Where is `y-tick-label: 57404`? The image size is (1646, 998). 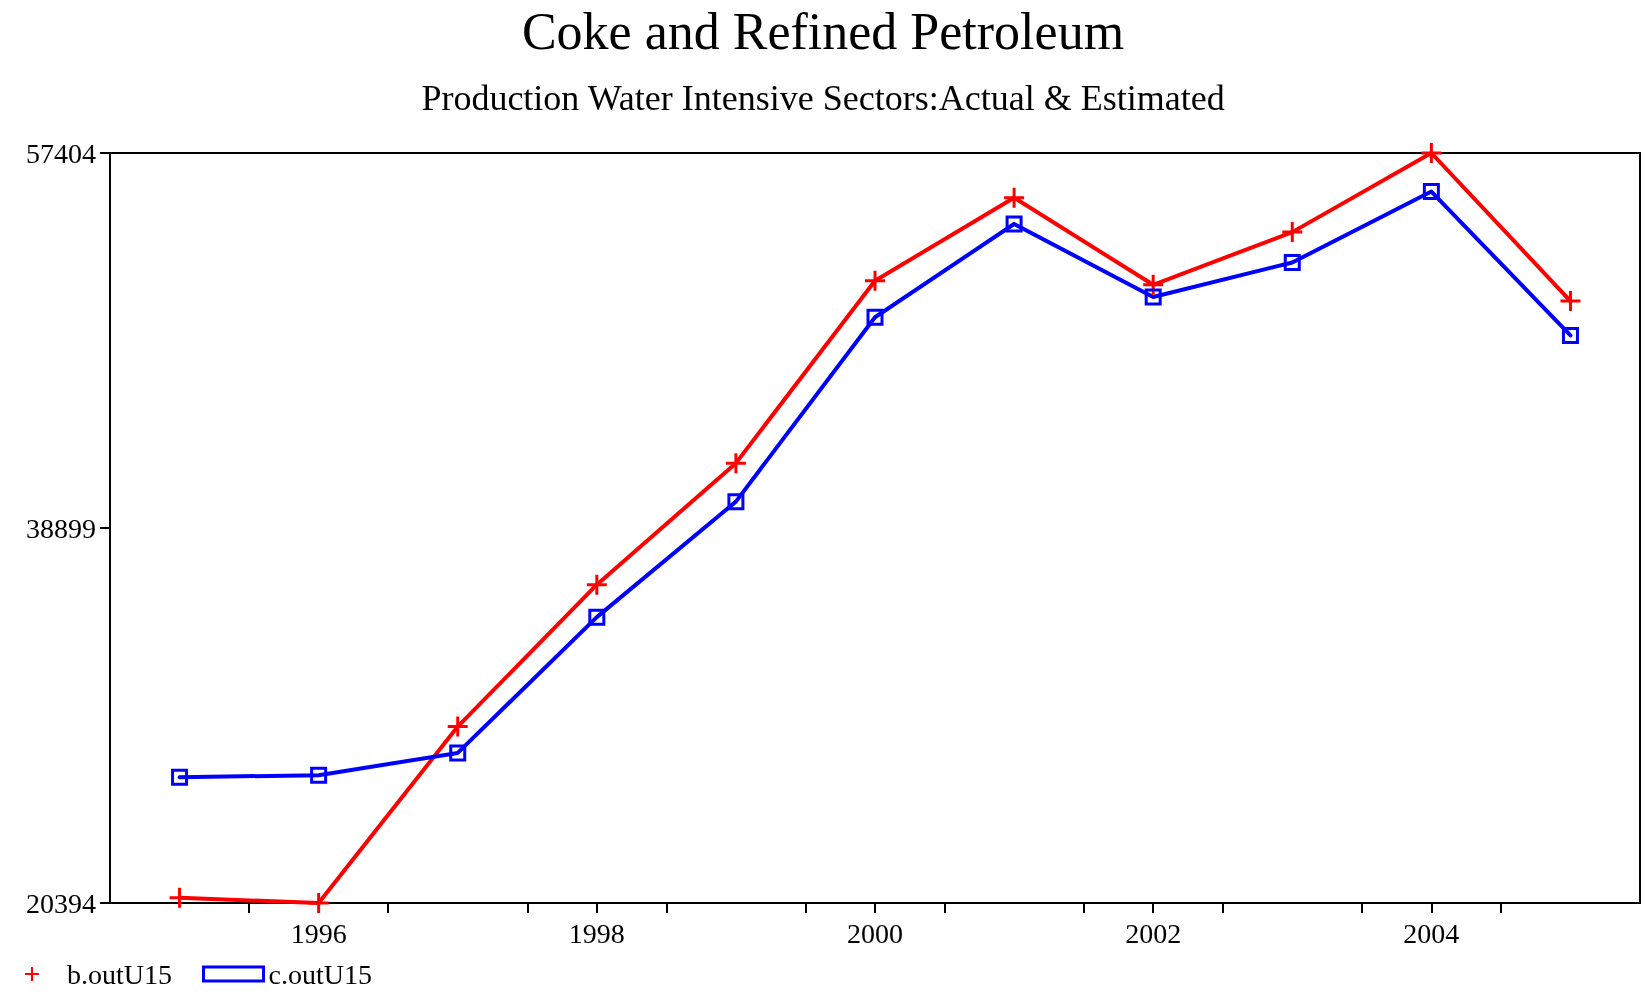 y-tick-label: 57404 is located at coordinates (61, 153).